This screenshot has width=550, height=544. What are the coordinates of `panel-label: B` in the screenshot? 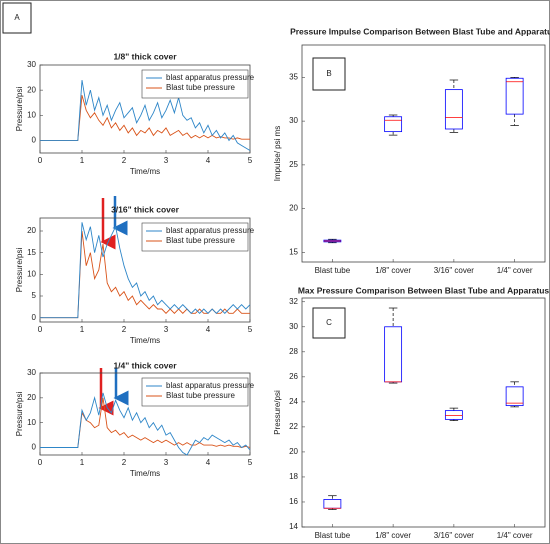 It's located at (328, 73).